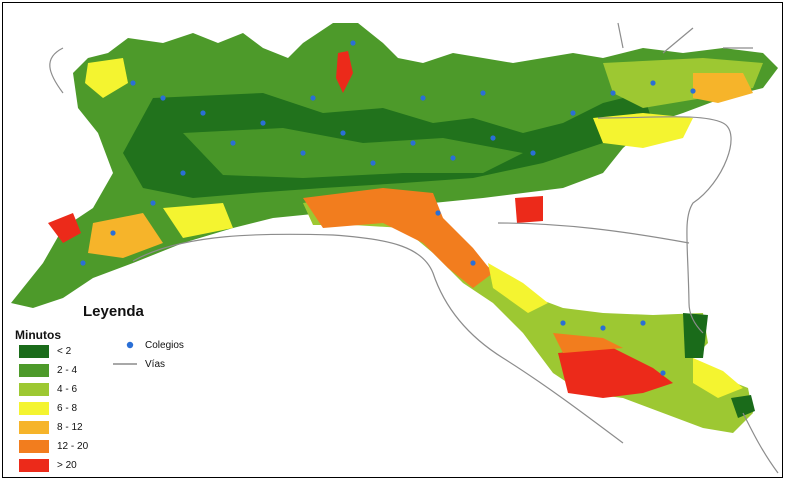  I want to click on road-east-ring, so click(664, 225).